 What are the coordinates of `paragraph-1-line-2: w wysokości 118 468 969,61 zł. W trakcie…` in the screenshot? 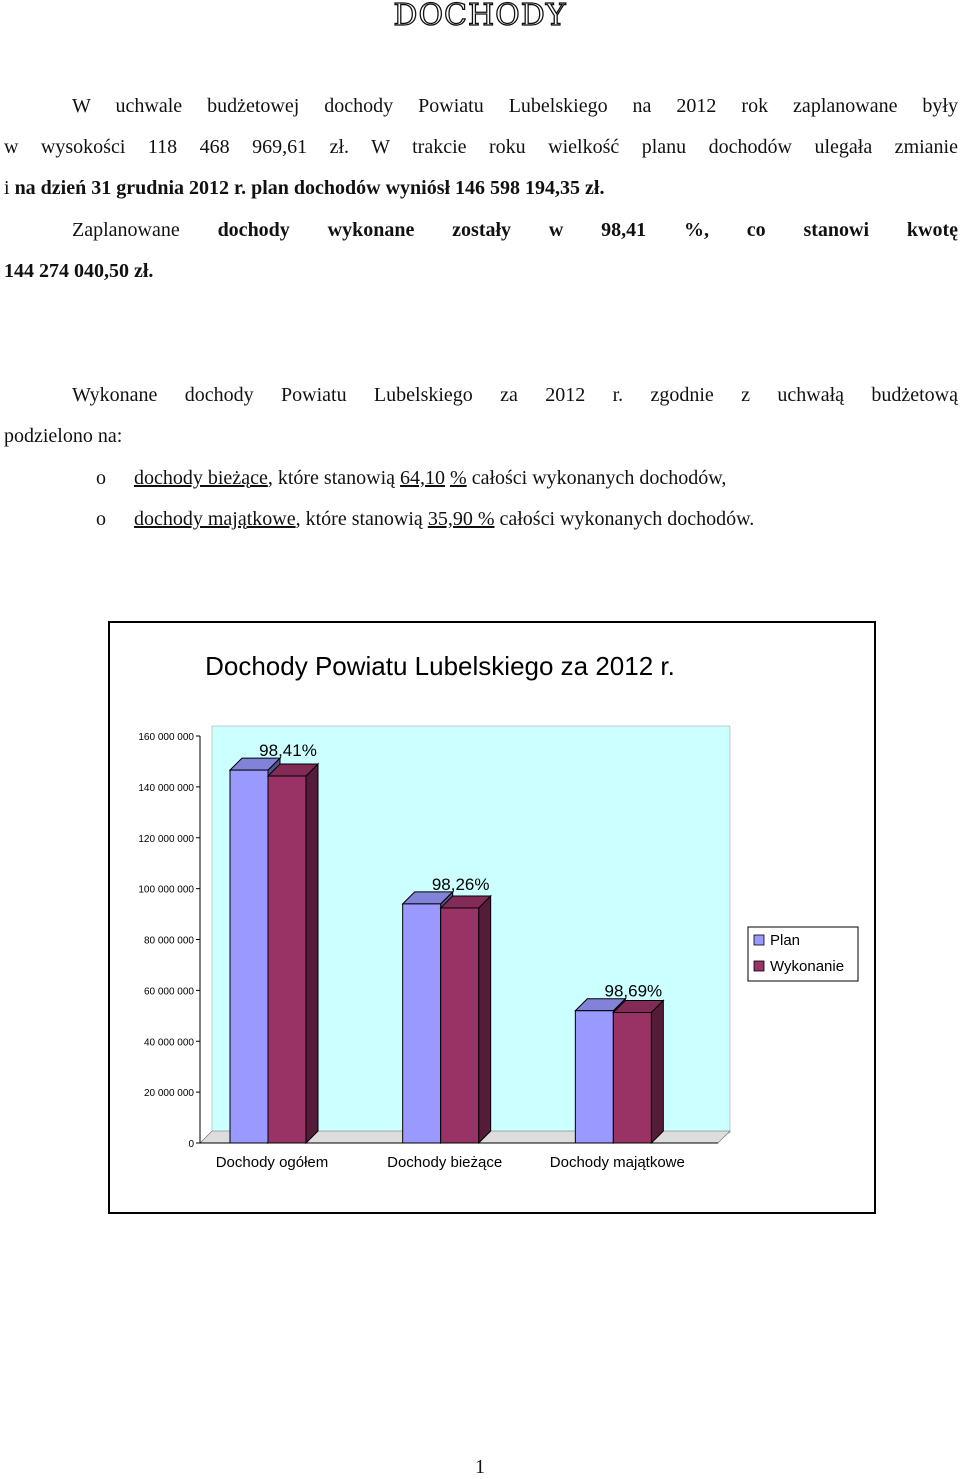 It's located at (481, 147).